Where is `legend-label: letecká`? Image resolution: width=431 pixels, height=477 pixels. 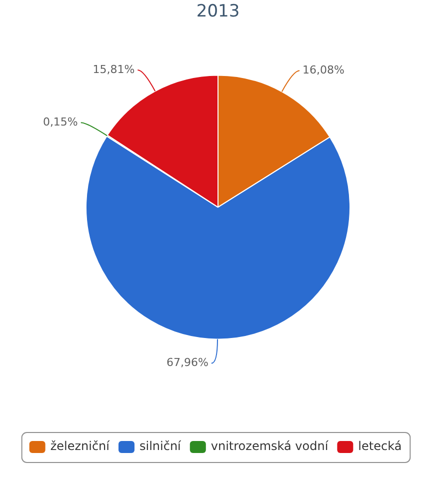 legend-label: letecká is located at coordinates (380, 446).